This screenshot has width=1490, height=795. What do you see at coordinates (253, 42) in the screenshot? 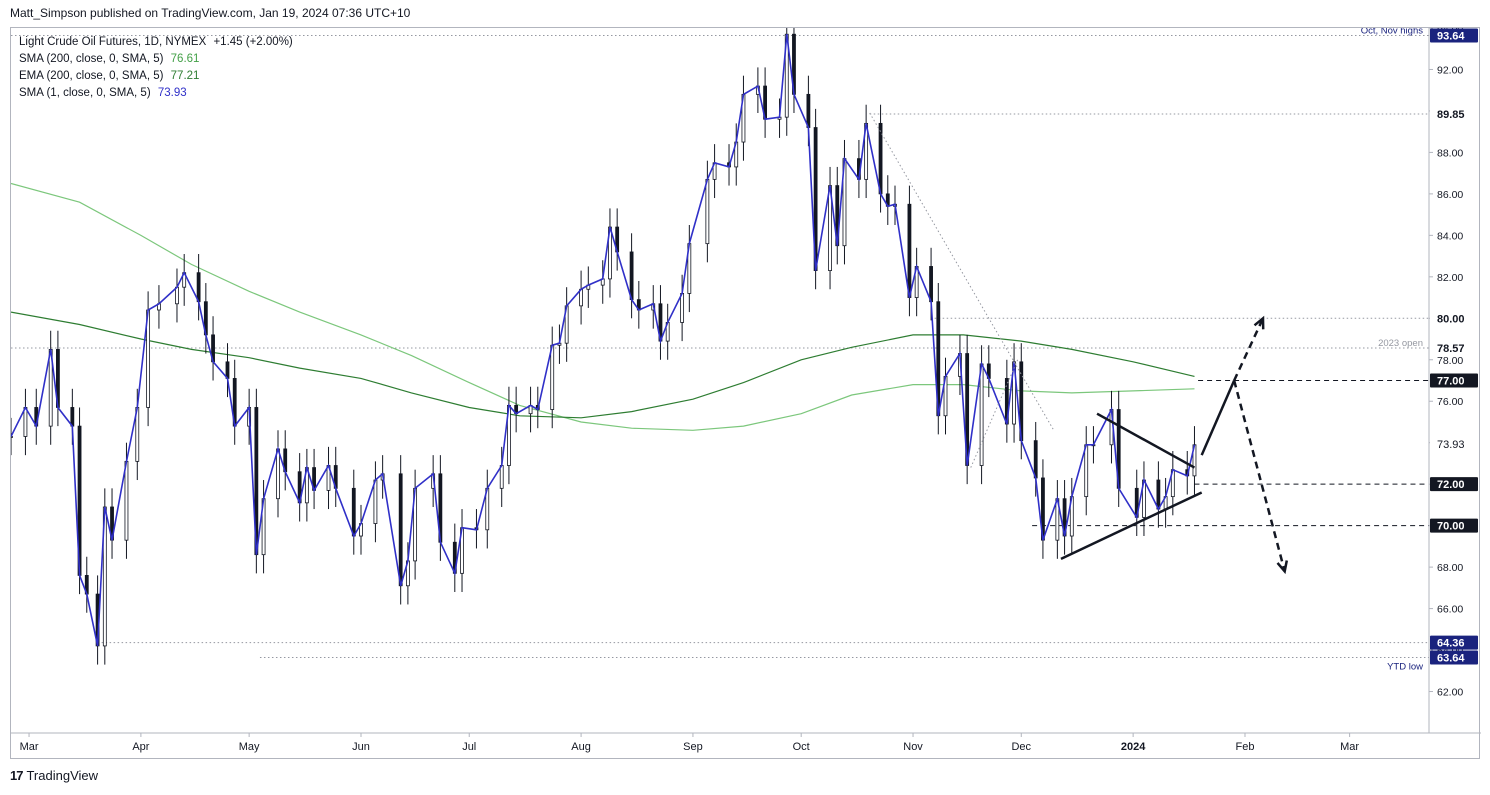
I see `symbol-change: +1.45 (+2.00%)` at bounding box center [253, 42].